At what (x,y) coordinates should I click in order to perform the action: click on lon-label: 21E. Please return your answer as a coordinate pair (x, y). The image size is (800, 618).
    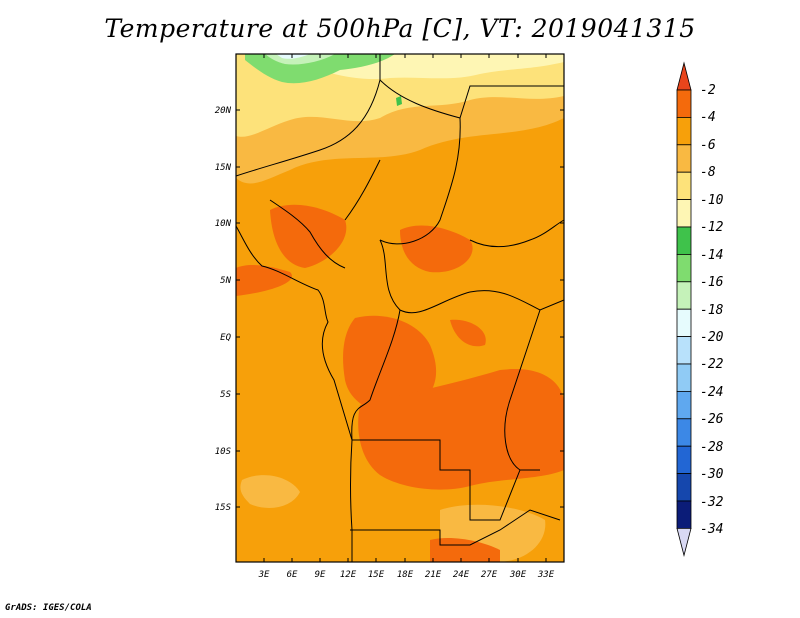
    Looking at the image, I should click on (433, 575).